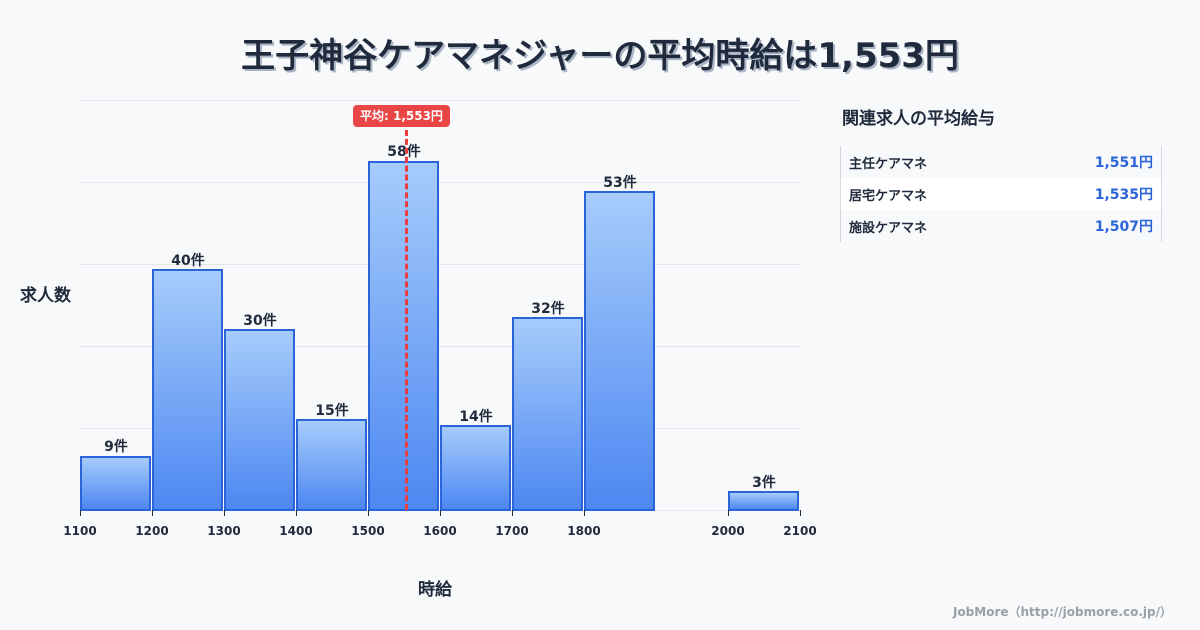 The image size is (1200, 630). I want to click on x-tick-label: 1100, so click(80, 531).